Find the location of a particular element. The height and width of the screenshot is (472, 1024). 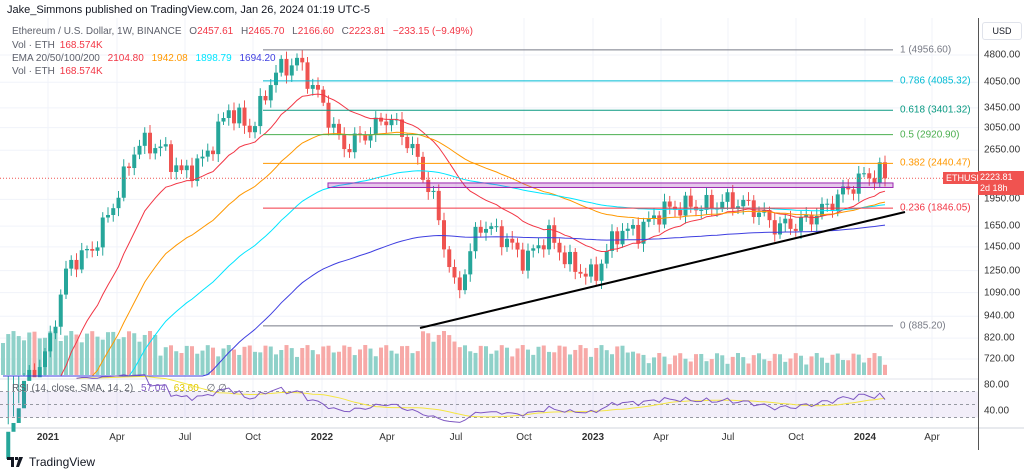

tradingview-logo: TradingView is located at coordinates (51, 462).